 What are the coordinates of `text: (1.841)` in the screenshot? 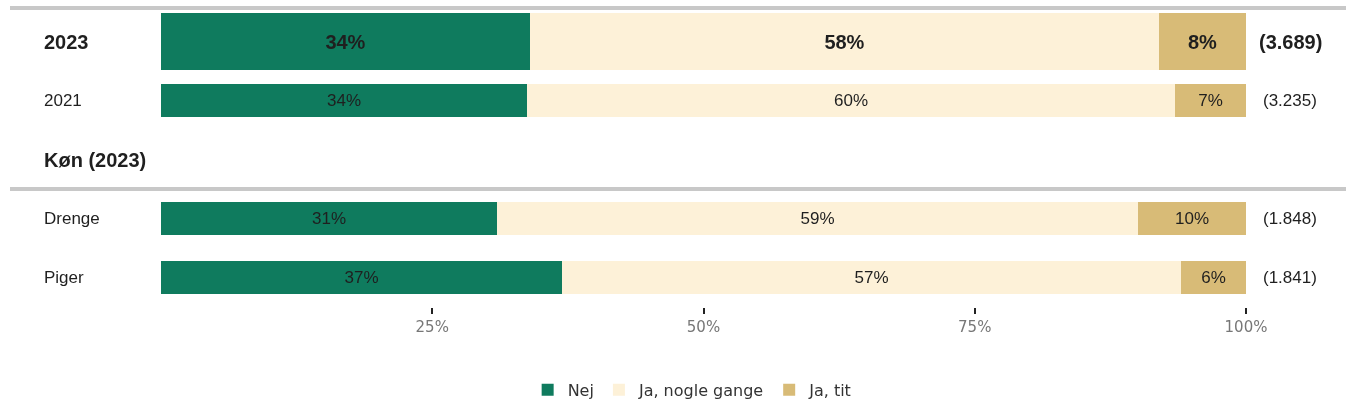 It's located at (1290, 277).